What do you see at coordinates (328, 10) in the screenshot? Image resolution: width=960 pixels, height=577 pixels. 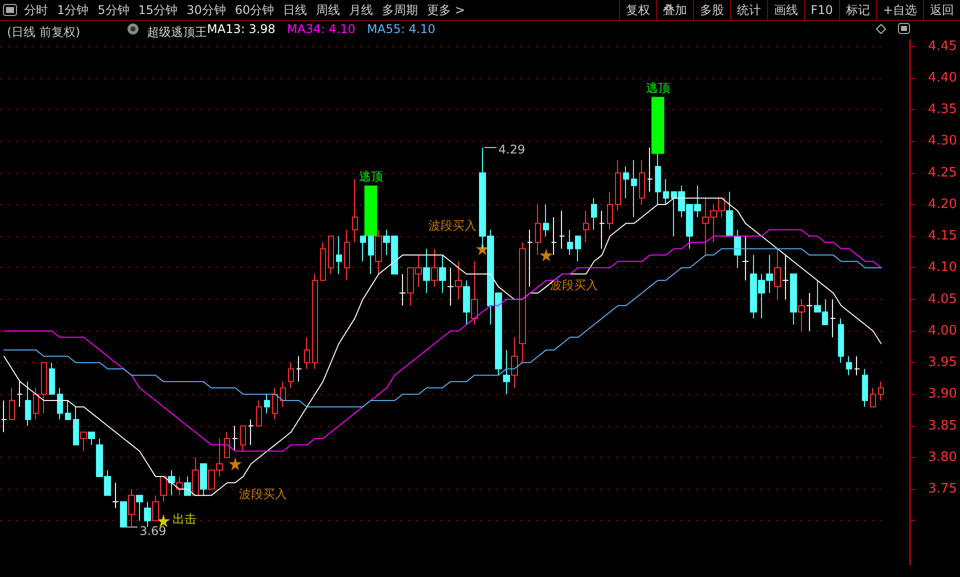 I see `text: 周线` at bounding box center [328, 10].